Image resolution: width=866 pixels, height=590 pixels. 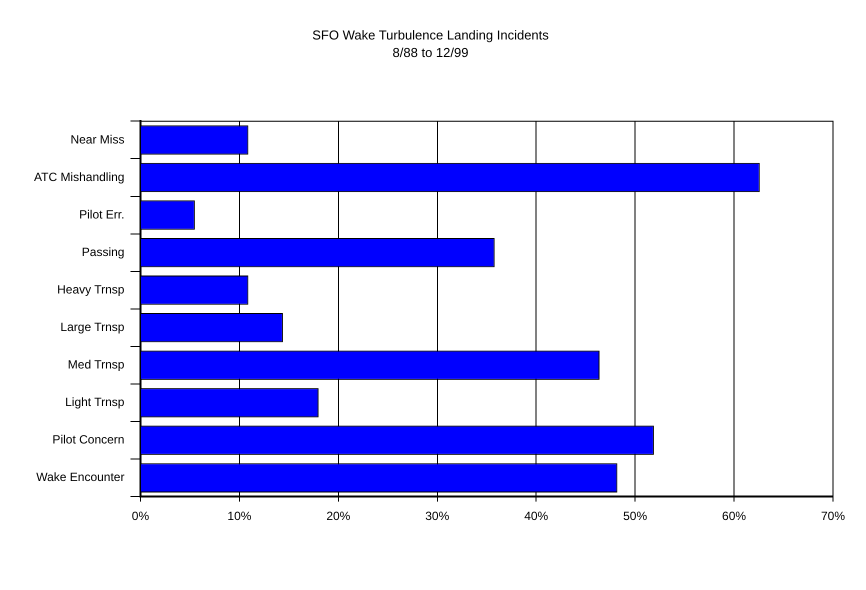 I want to click on x-tick-label: 10%, so click(x=239, y=516).